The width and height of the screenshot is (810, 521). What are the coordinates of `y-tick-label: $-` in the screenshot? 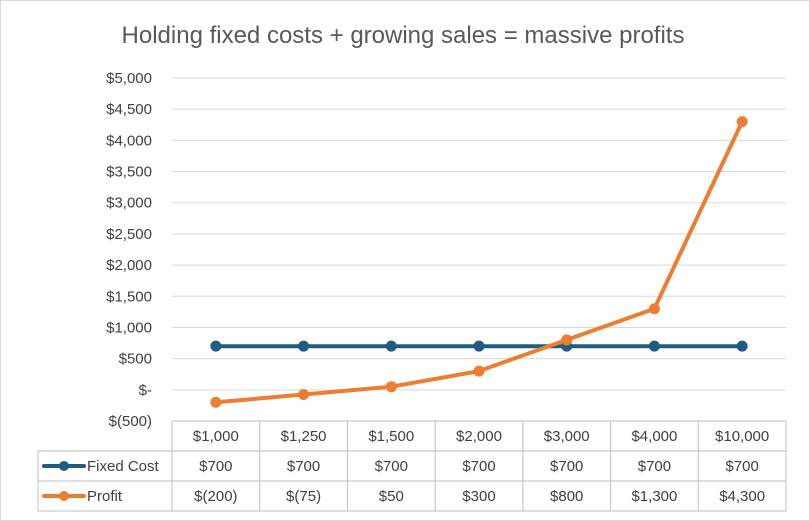 It's located at (145, 390).